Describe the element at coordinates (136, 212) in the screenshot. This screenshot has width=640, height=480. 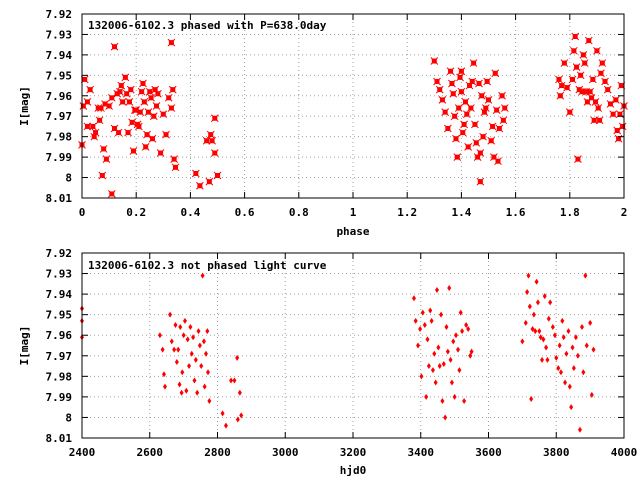
I see `phased-xtick-label: 0.2` at that location.